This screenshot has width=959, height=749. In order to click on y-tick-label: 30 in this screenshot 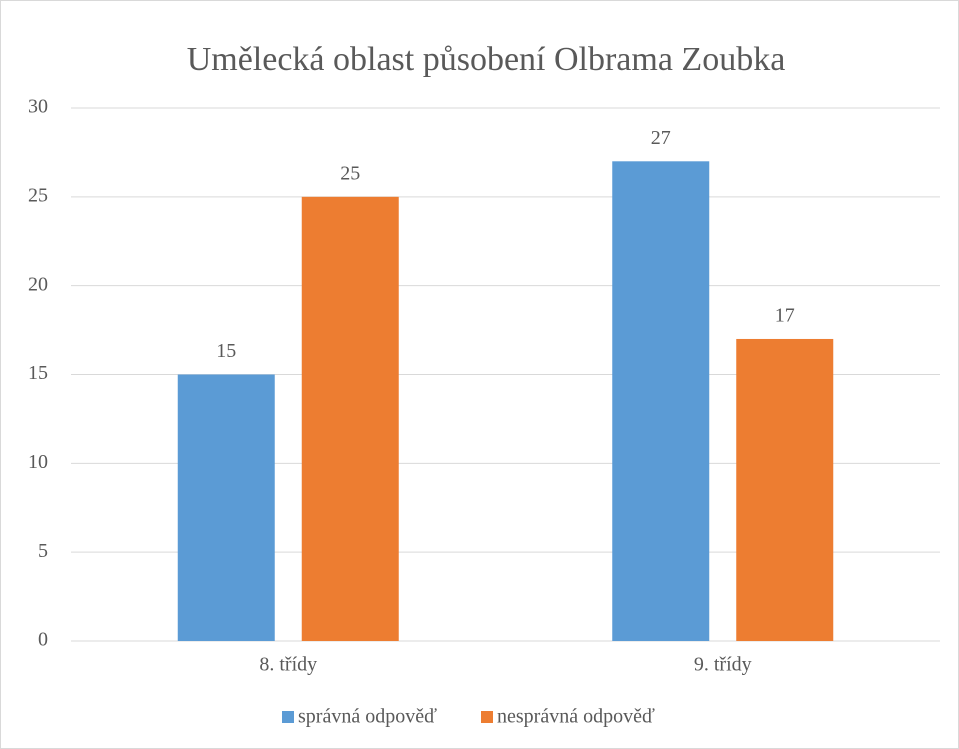, I will do `click(38, 107)`.